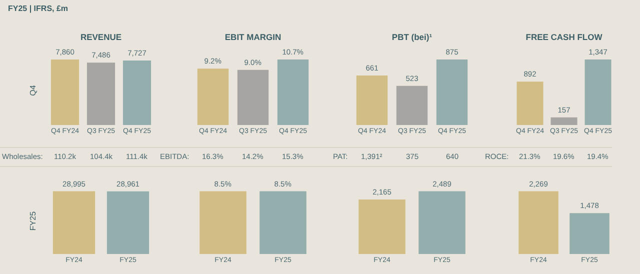 The height and width of the screenshot is (274, 640). What do you see at coordinates (412, 37) in the screenshot?
I see `chart-title: PBT (bei)¹` at bounding box center [412, 37].